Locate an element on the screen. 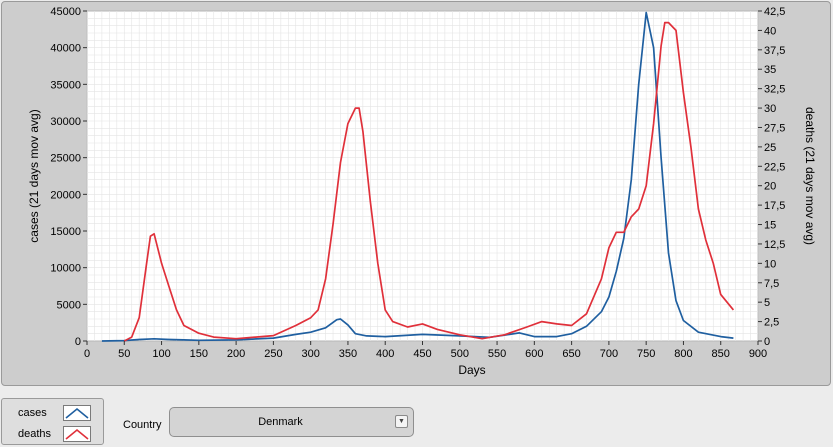  y-left-tick-label: 30000 is located at coordinates (65, 122).